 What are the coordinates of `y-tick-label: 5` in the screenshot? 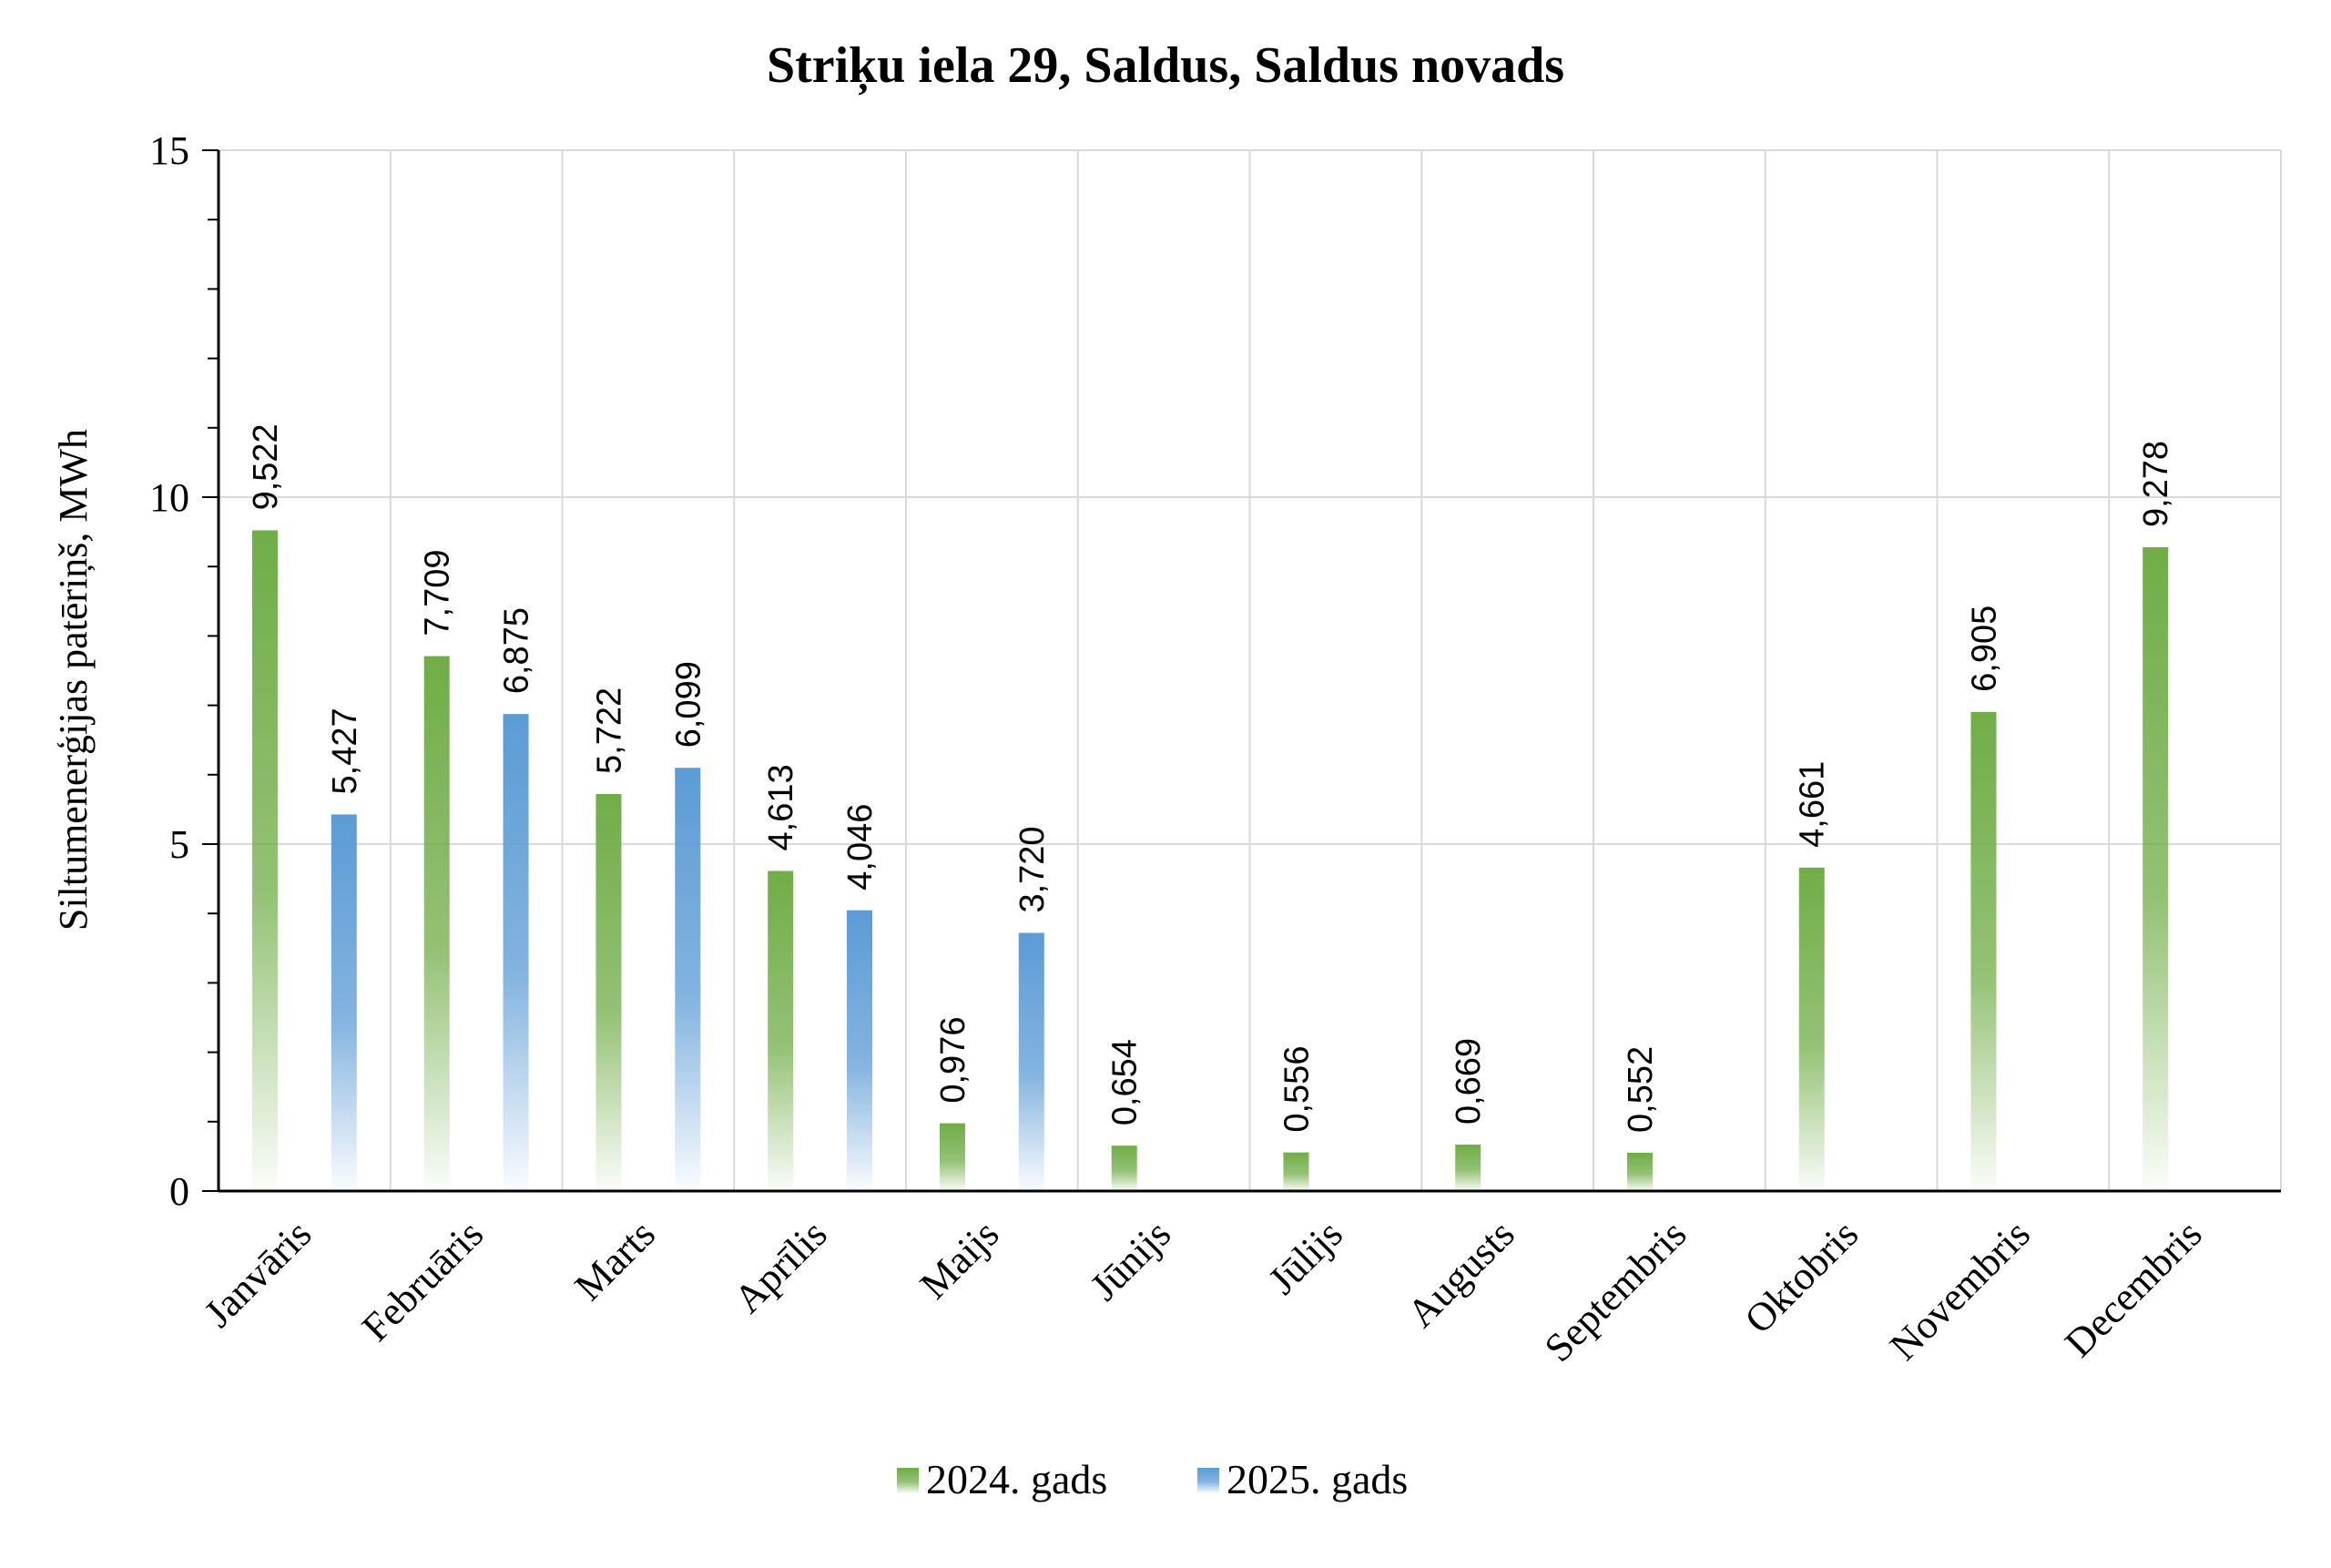 It's located at (179, 844).